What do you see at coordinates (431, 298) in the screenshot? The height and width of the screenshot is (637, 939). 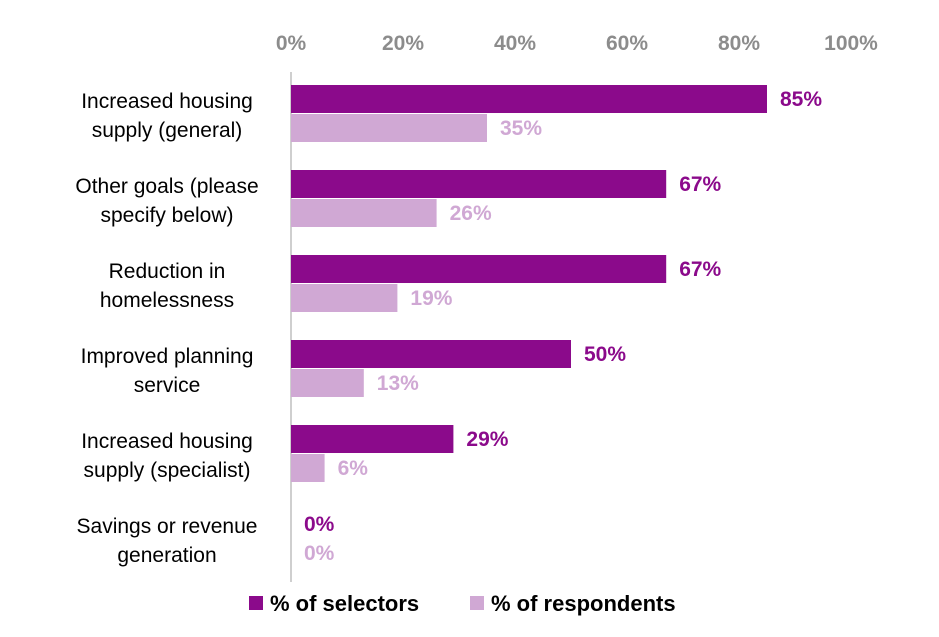 I see `data-label: 19%` at bounding box center [431, 298].